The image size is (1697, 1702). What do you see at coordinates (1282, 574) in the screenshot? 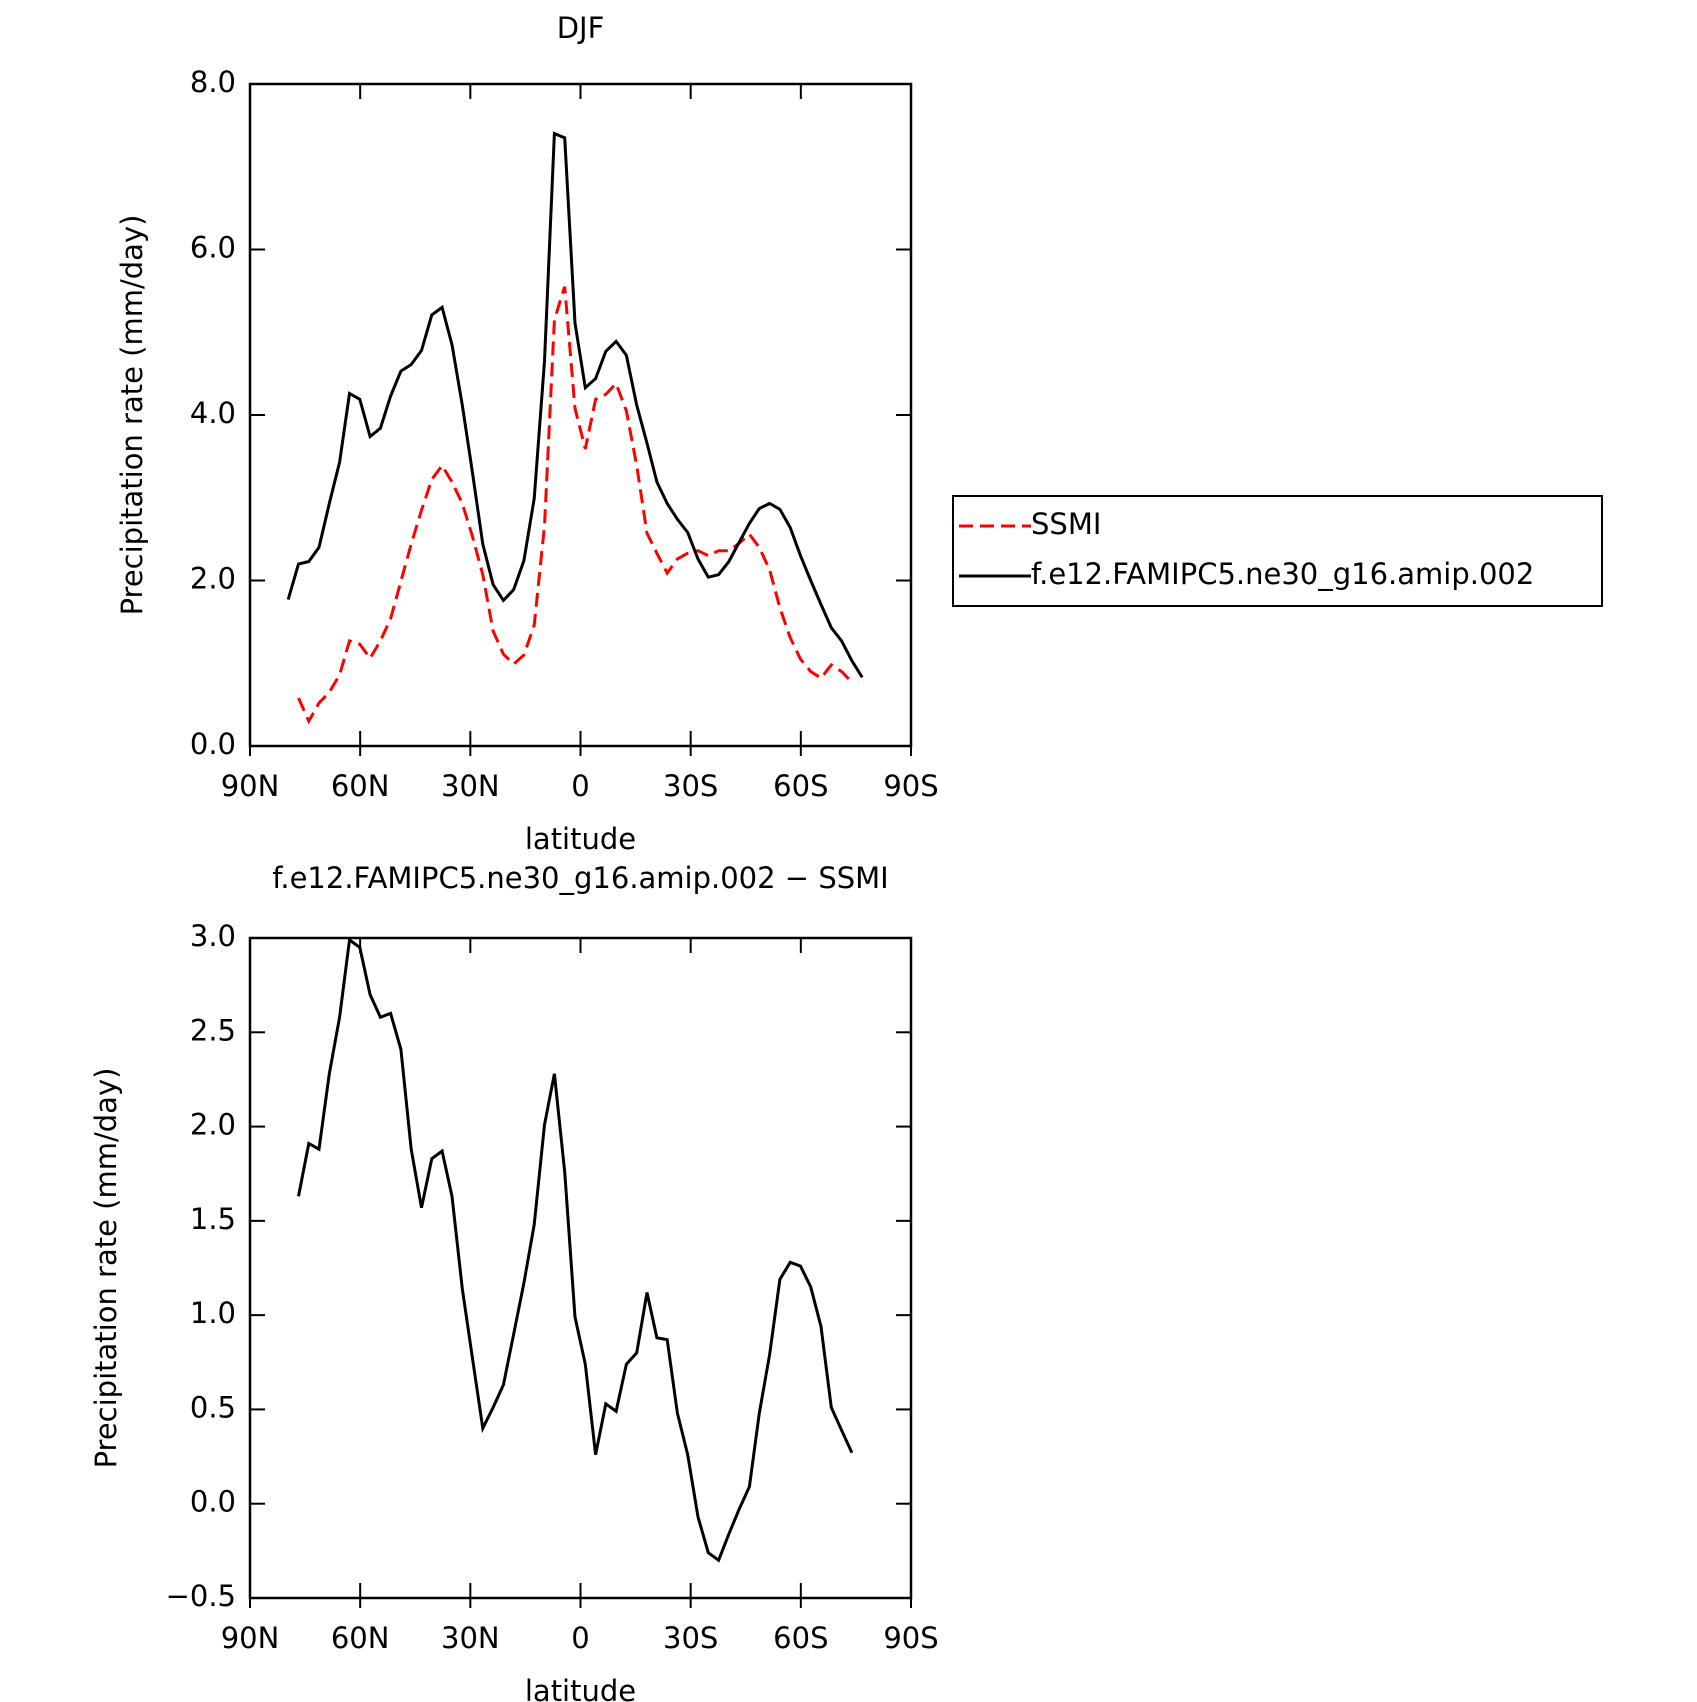
I see `legend-label: f.e12.FAMIPC5.ne30_g16.amip.002` at bounding box center [1282, 574].